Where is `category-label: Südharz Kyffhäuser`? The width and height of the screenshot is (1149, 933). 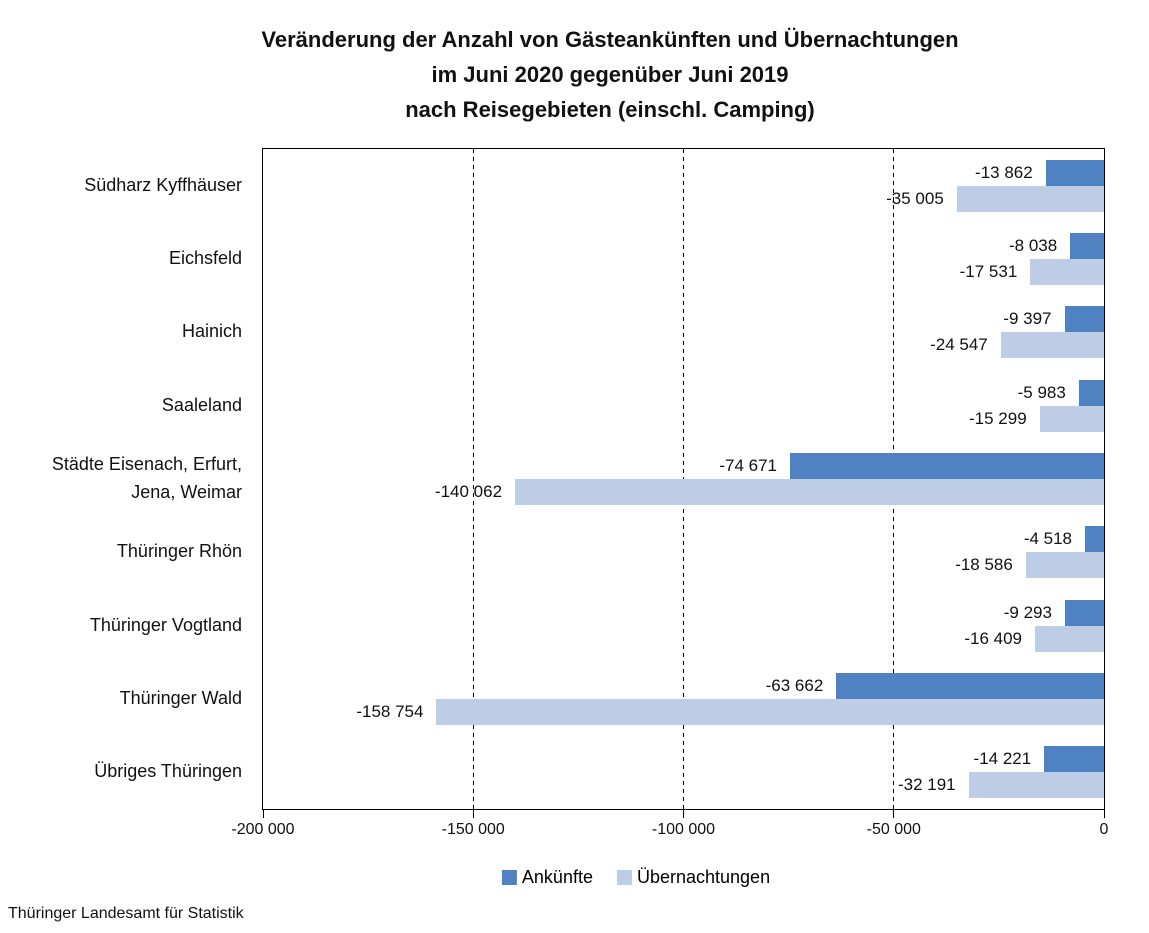 category-label: Südharz Kyffhäuser is located at coordinates (121, 185).